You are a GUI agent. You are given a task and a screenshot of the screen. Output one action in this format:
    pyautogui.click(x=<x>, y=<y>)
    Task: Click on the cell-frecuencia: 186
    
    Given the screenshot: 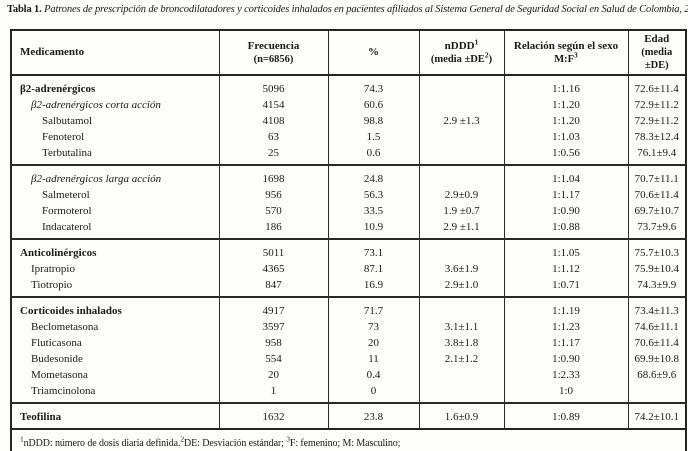 What is the action you would take?
    pyautogui.click(x=273, y=229)
    